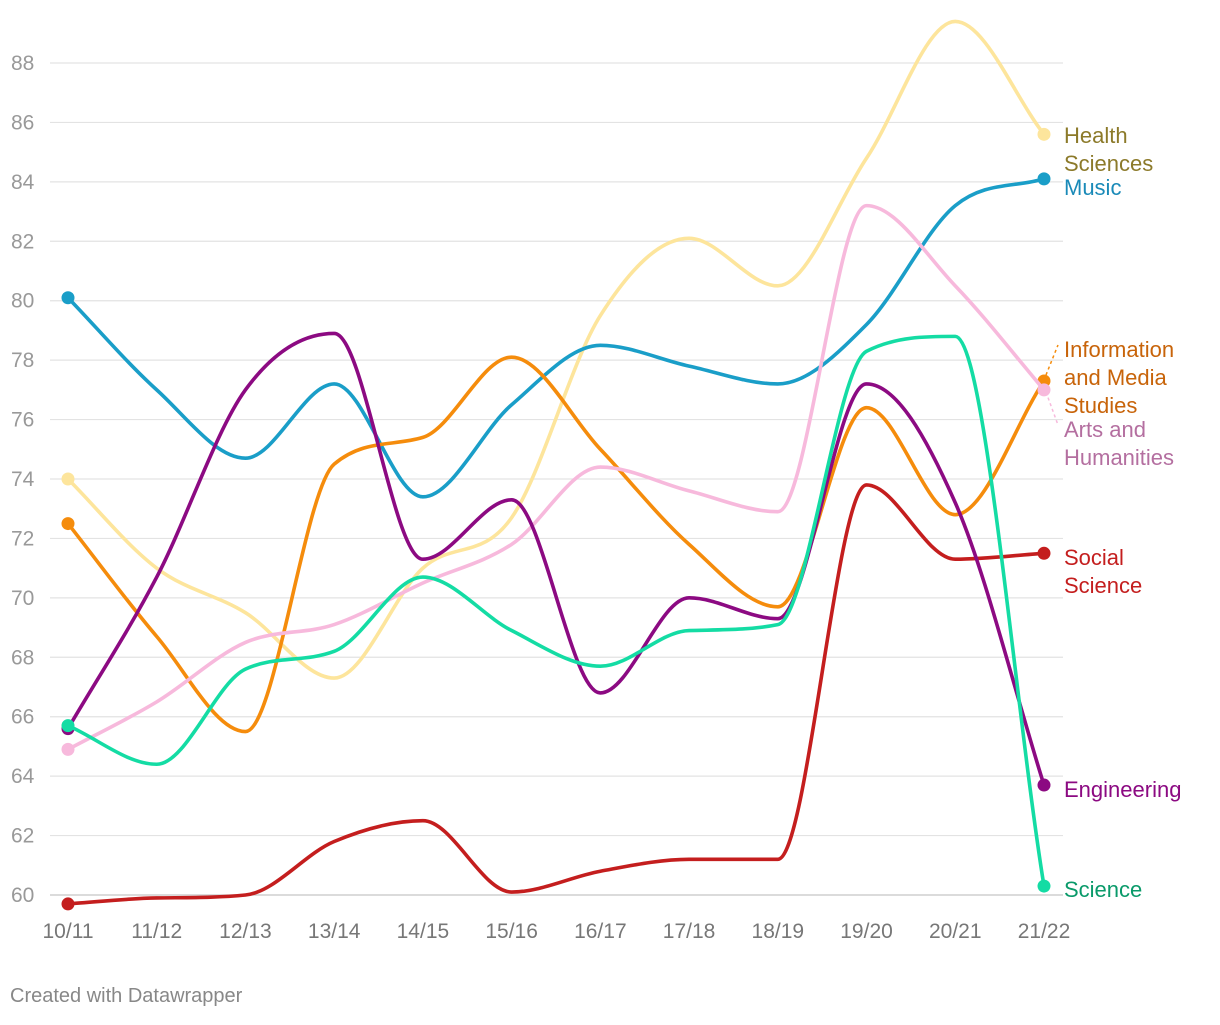  I want to click on y-axis: 60 62 64 66 68 70 72 74 76 78 80 82 84 86 88, so click(23, 479).